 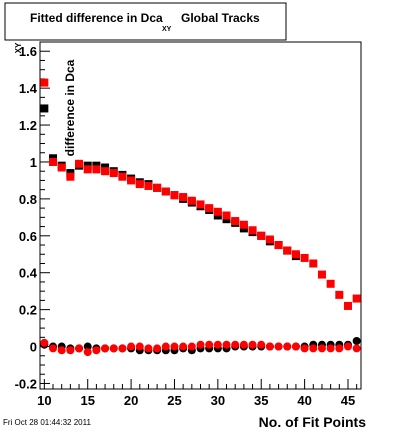 I want to click on y-tick-label: 1, so click(x=33, y=162).